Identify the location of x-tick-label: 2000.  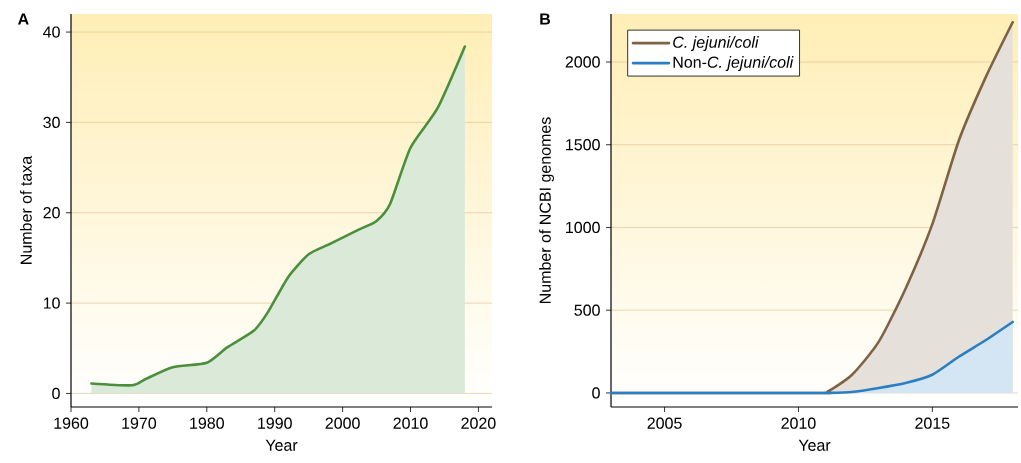
(342, 423).